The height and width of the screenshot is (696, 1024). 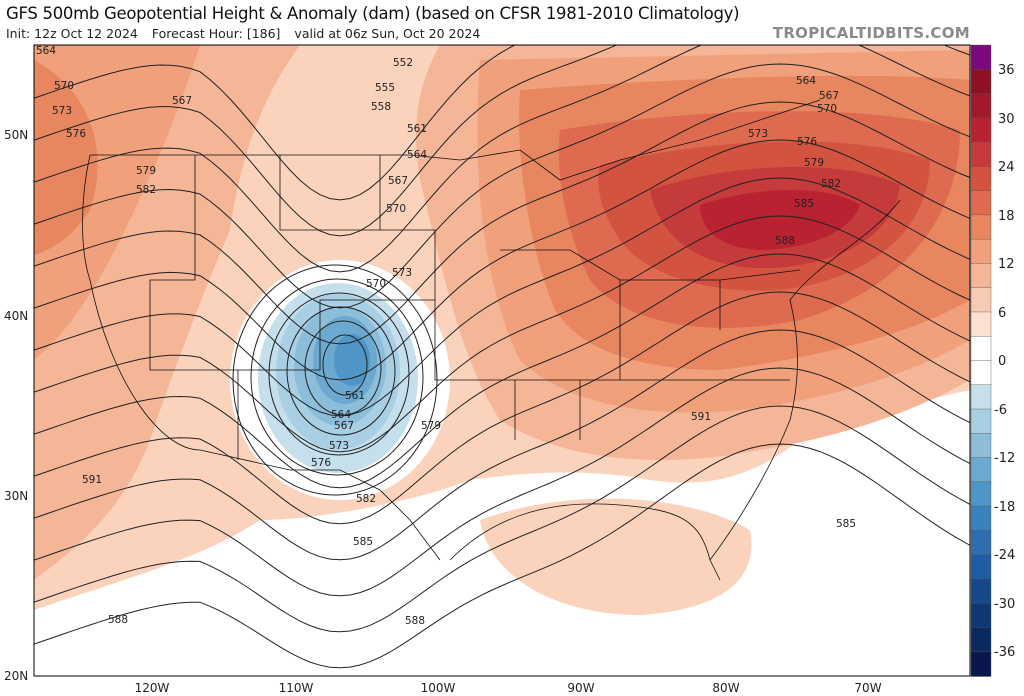 I want to click on lon-label: 110W, so click(x=296, y=688).